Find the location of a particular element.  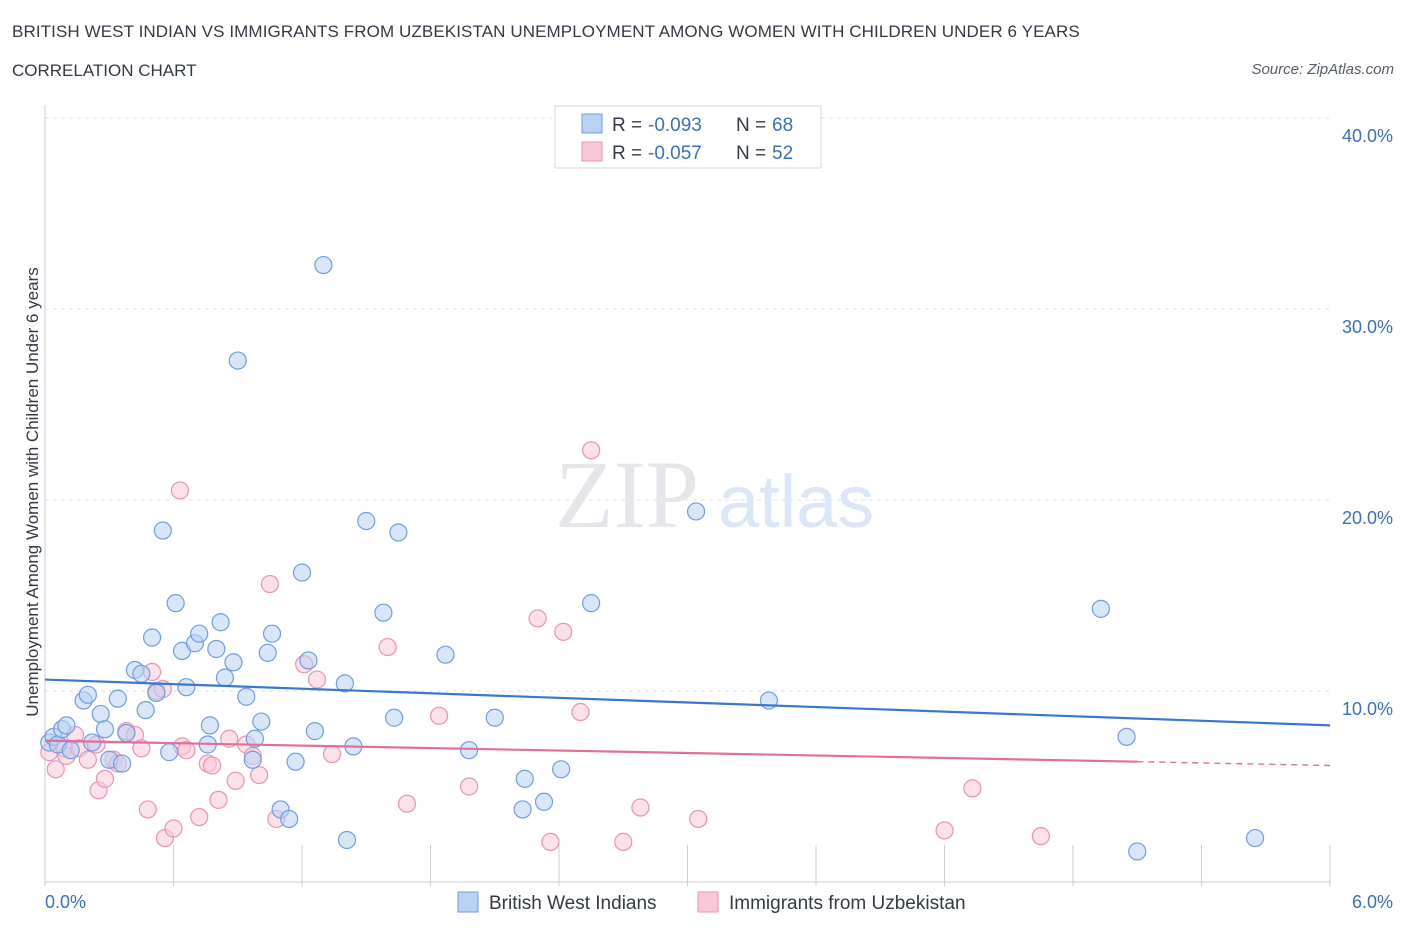

legend-pink-r-label: R = is located at coordinates (627, 153).